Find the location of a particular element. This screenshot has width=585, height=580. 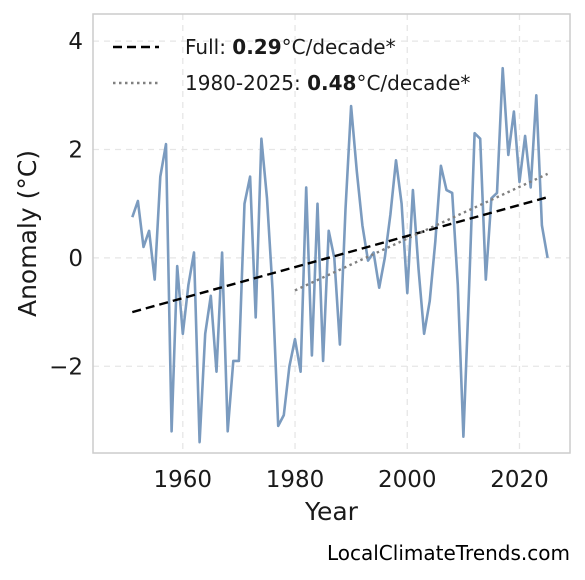

x-tick-label: 2000 is located at coordinates (407, 480).